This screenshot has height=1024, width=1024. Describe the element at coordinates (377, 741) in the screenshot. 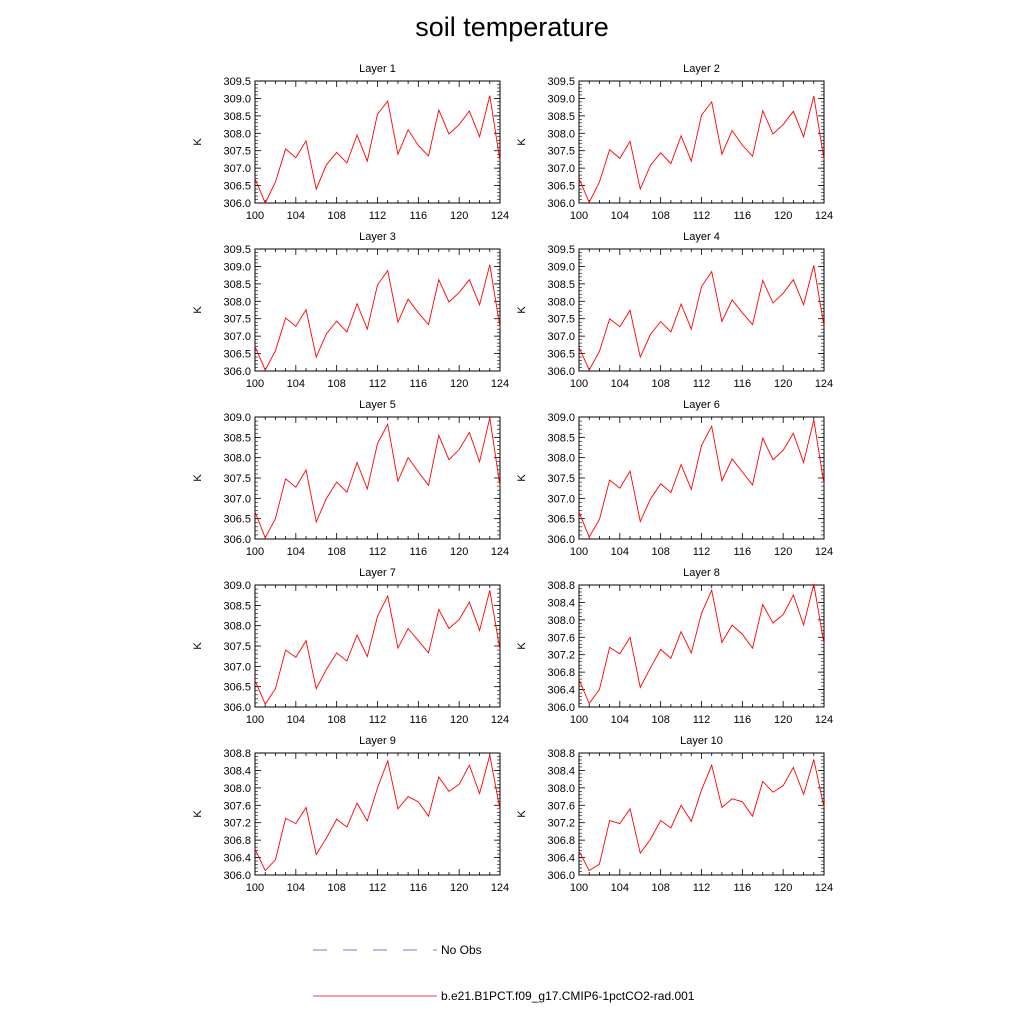

I see `panel-title: Layer 9` at that location.